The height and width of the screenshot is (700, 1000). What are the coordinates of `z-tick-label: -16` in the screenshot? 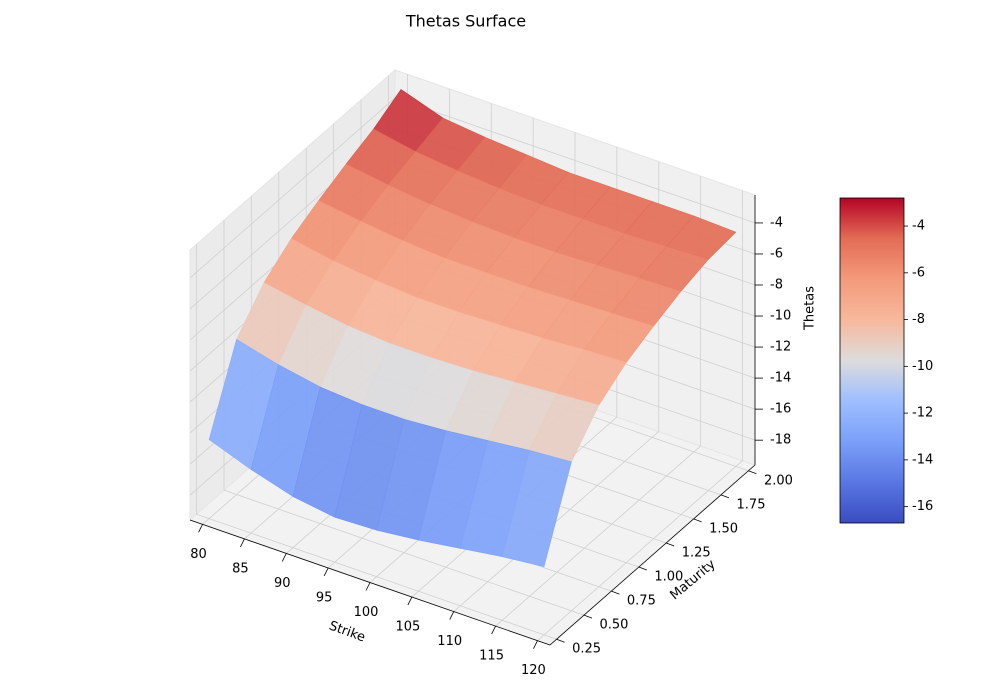 It's located at (780, 409).